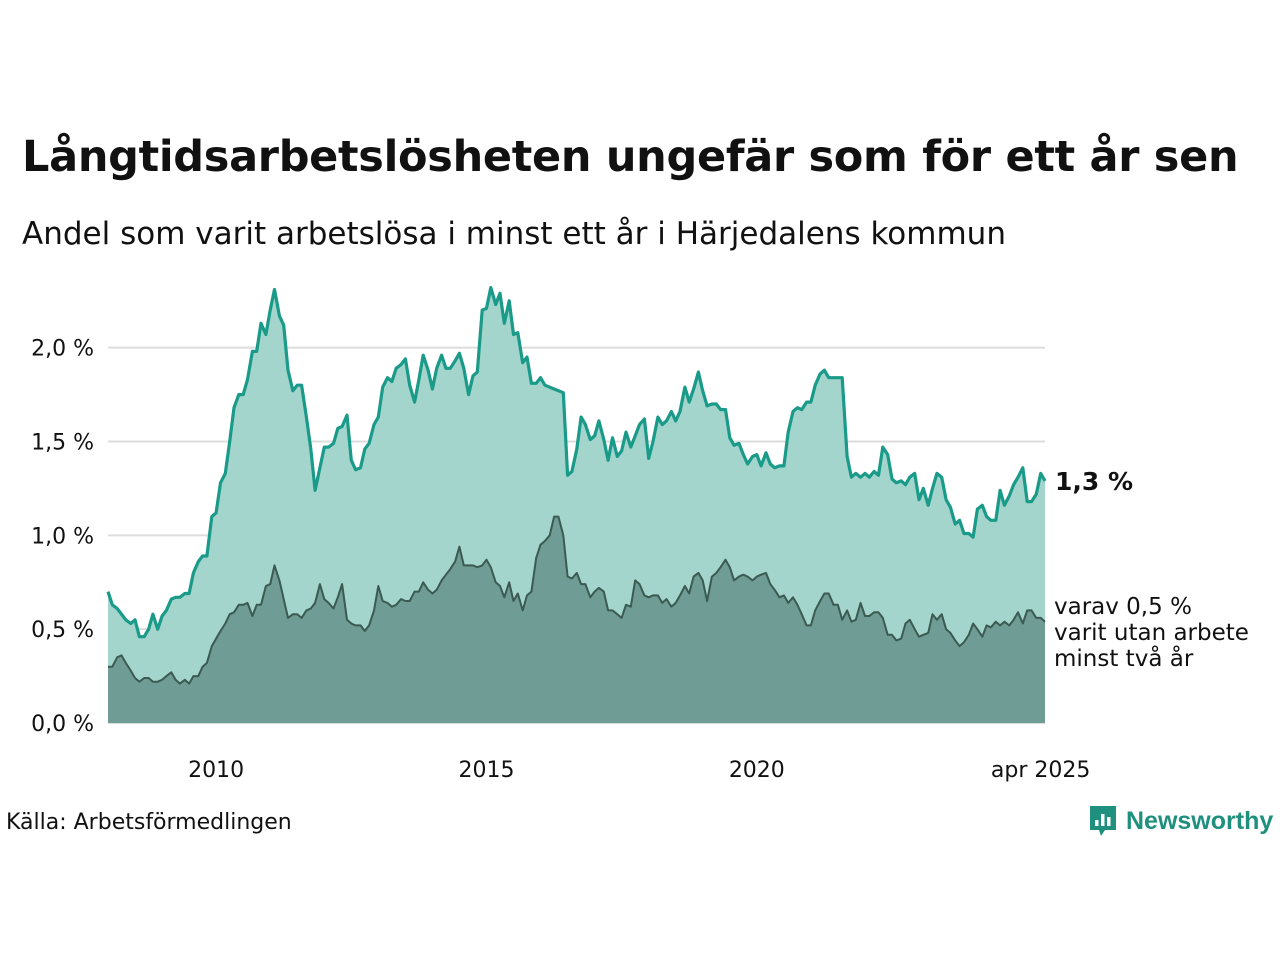 The width and height of the screenshot is (1280, 960). What do you see at coordinates (62, 536) in the screenshot?
I see `y-tick-label: 1,0 %` at bounding box center [62, 536].